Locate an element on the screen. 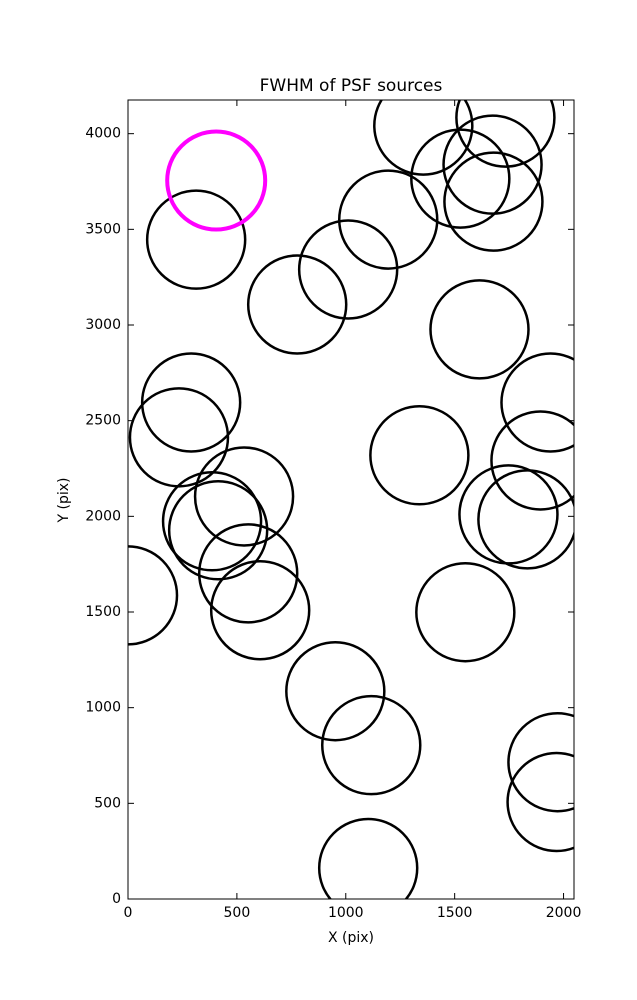 This screenshot has width=637, height=1000. y-tick-label: 500 is located at coordinates (107, 803).